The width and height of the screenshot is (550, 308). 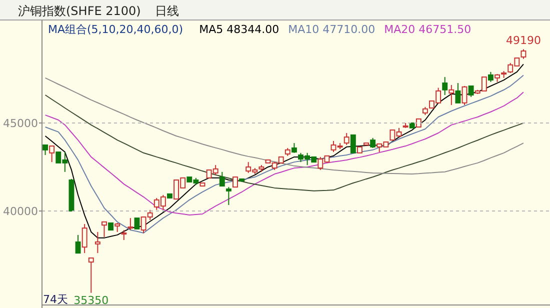 I want to click on annotation: 49190, so click(x=523, y=41).